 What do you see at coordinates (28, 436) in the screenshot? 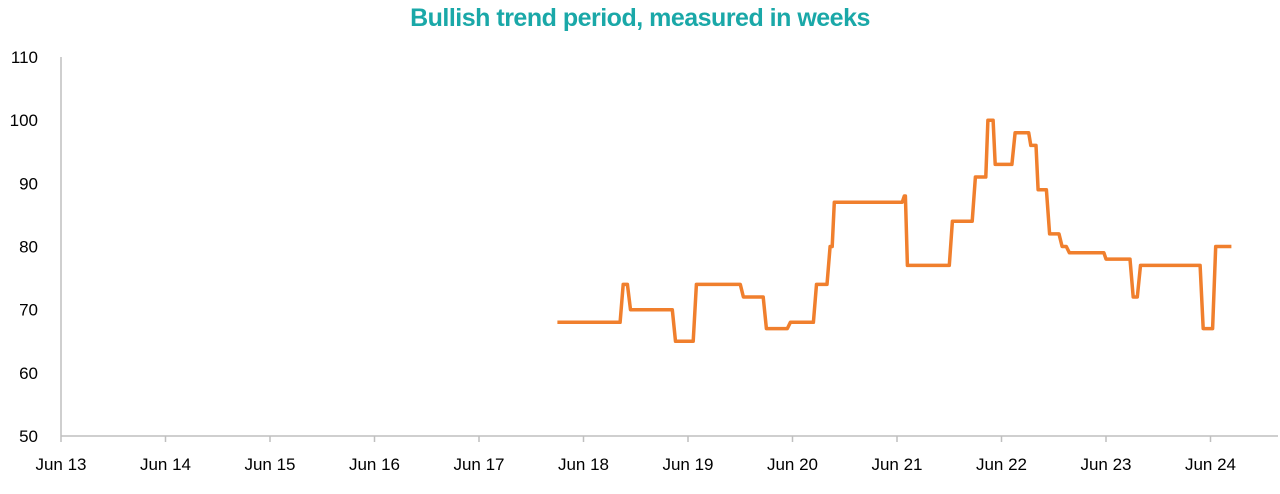
I see `y-tick-label: 50` at bounding box center [28, 436].